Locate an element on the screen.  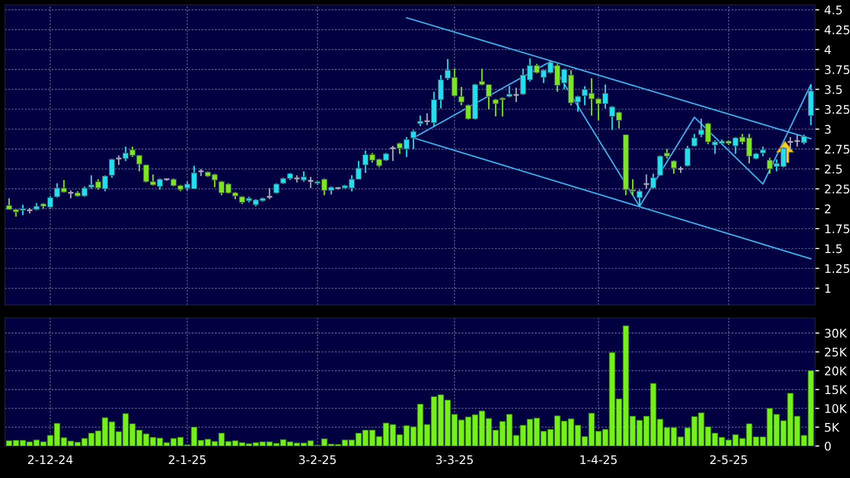
x-tick-label: 1-4-25 is located at coordinates (598, 459).